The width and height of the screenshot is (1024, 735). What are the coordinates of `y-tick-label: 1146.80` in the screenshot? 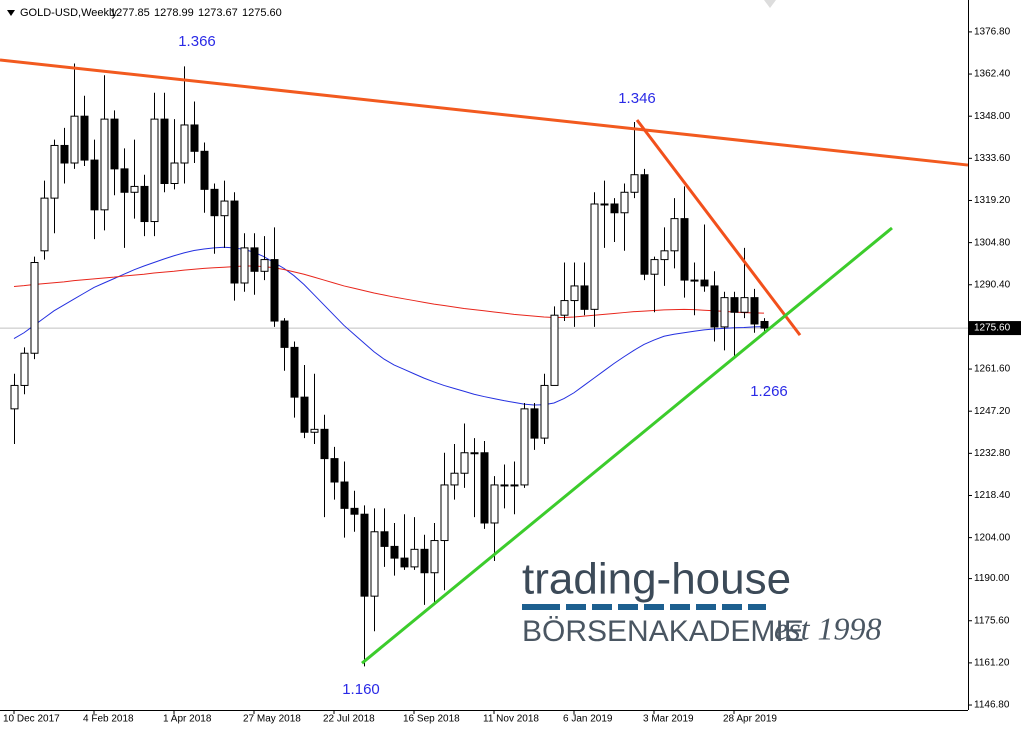 It's located at (992, 705).